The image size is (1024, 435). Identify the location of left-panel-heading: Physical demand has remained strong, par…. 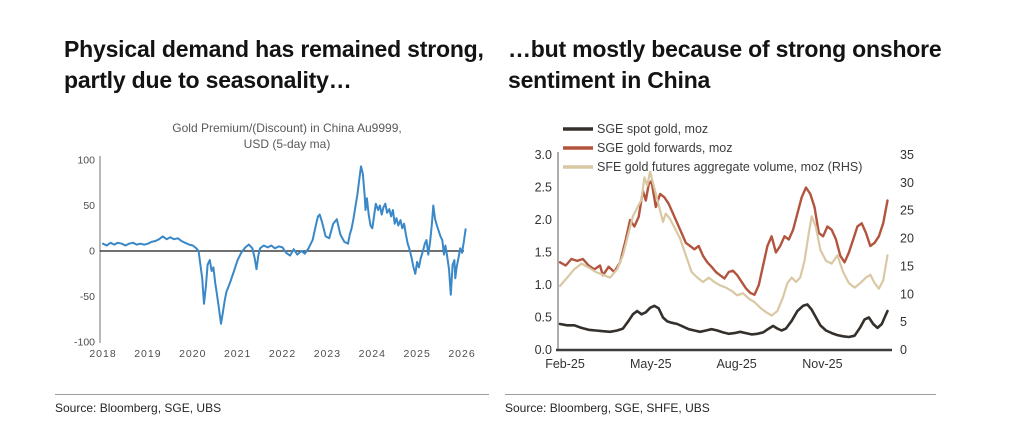
(274, 64).